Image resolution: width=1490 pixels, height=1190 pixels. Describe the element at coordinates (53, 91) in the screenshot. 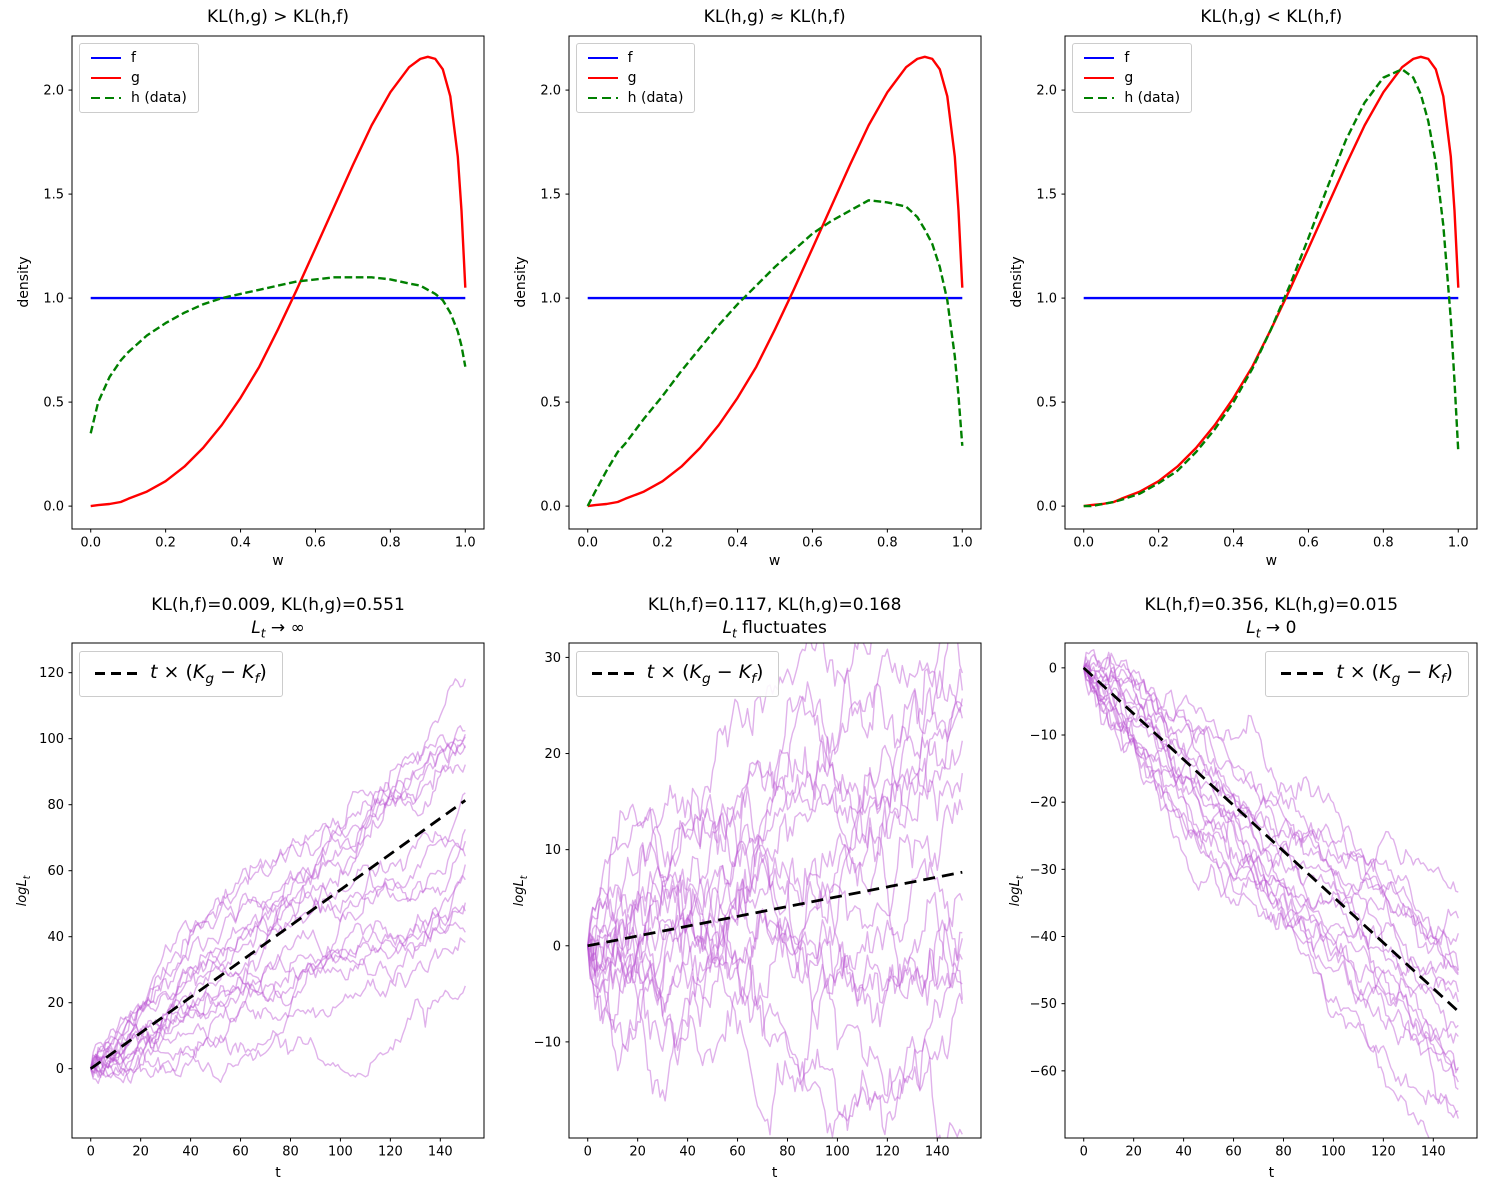

I see `svg-text: 2.0` at that location.